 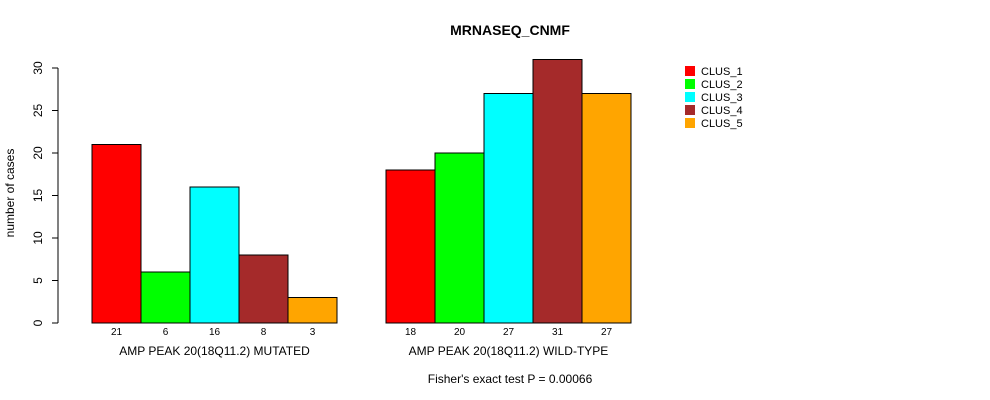 What do you see at coordinates (722, 111) in the screenshot?
I see `legend-label: CLUS_4` at bounding box center [722, 111].